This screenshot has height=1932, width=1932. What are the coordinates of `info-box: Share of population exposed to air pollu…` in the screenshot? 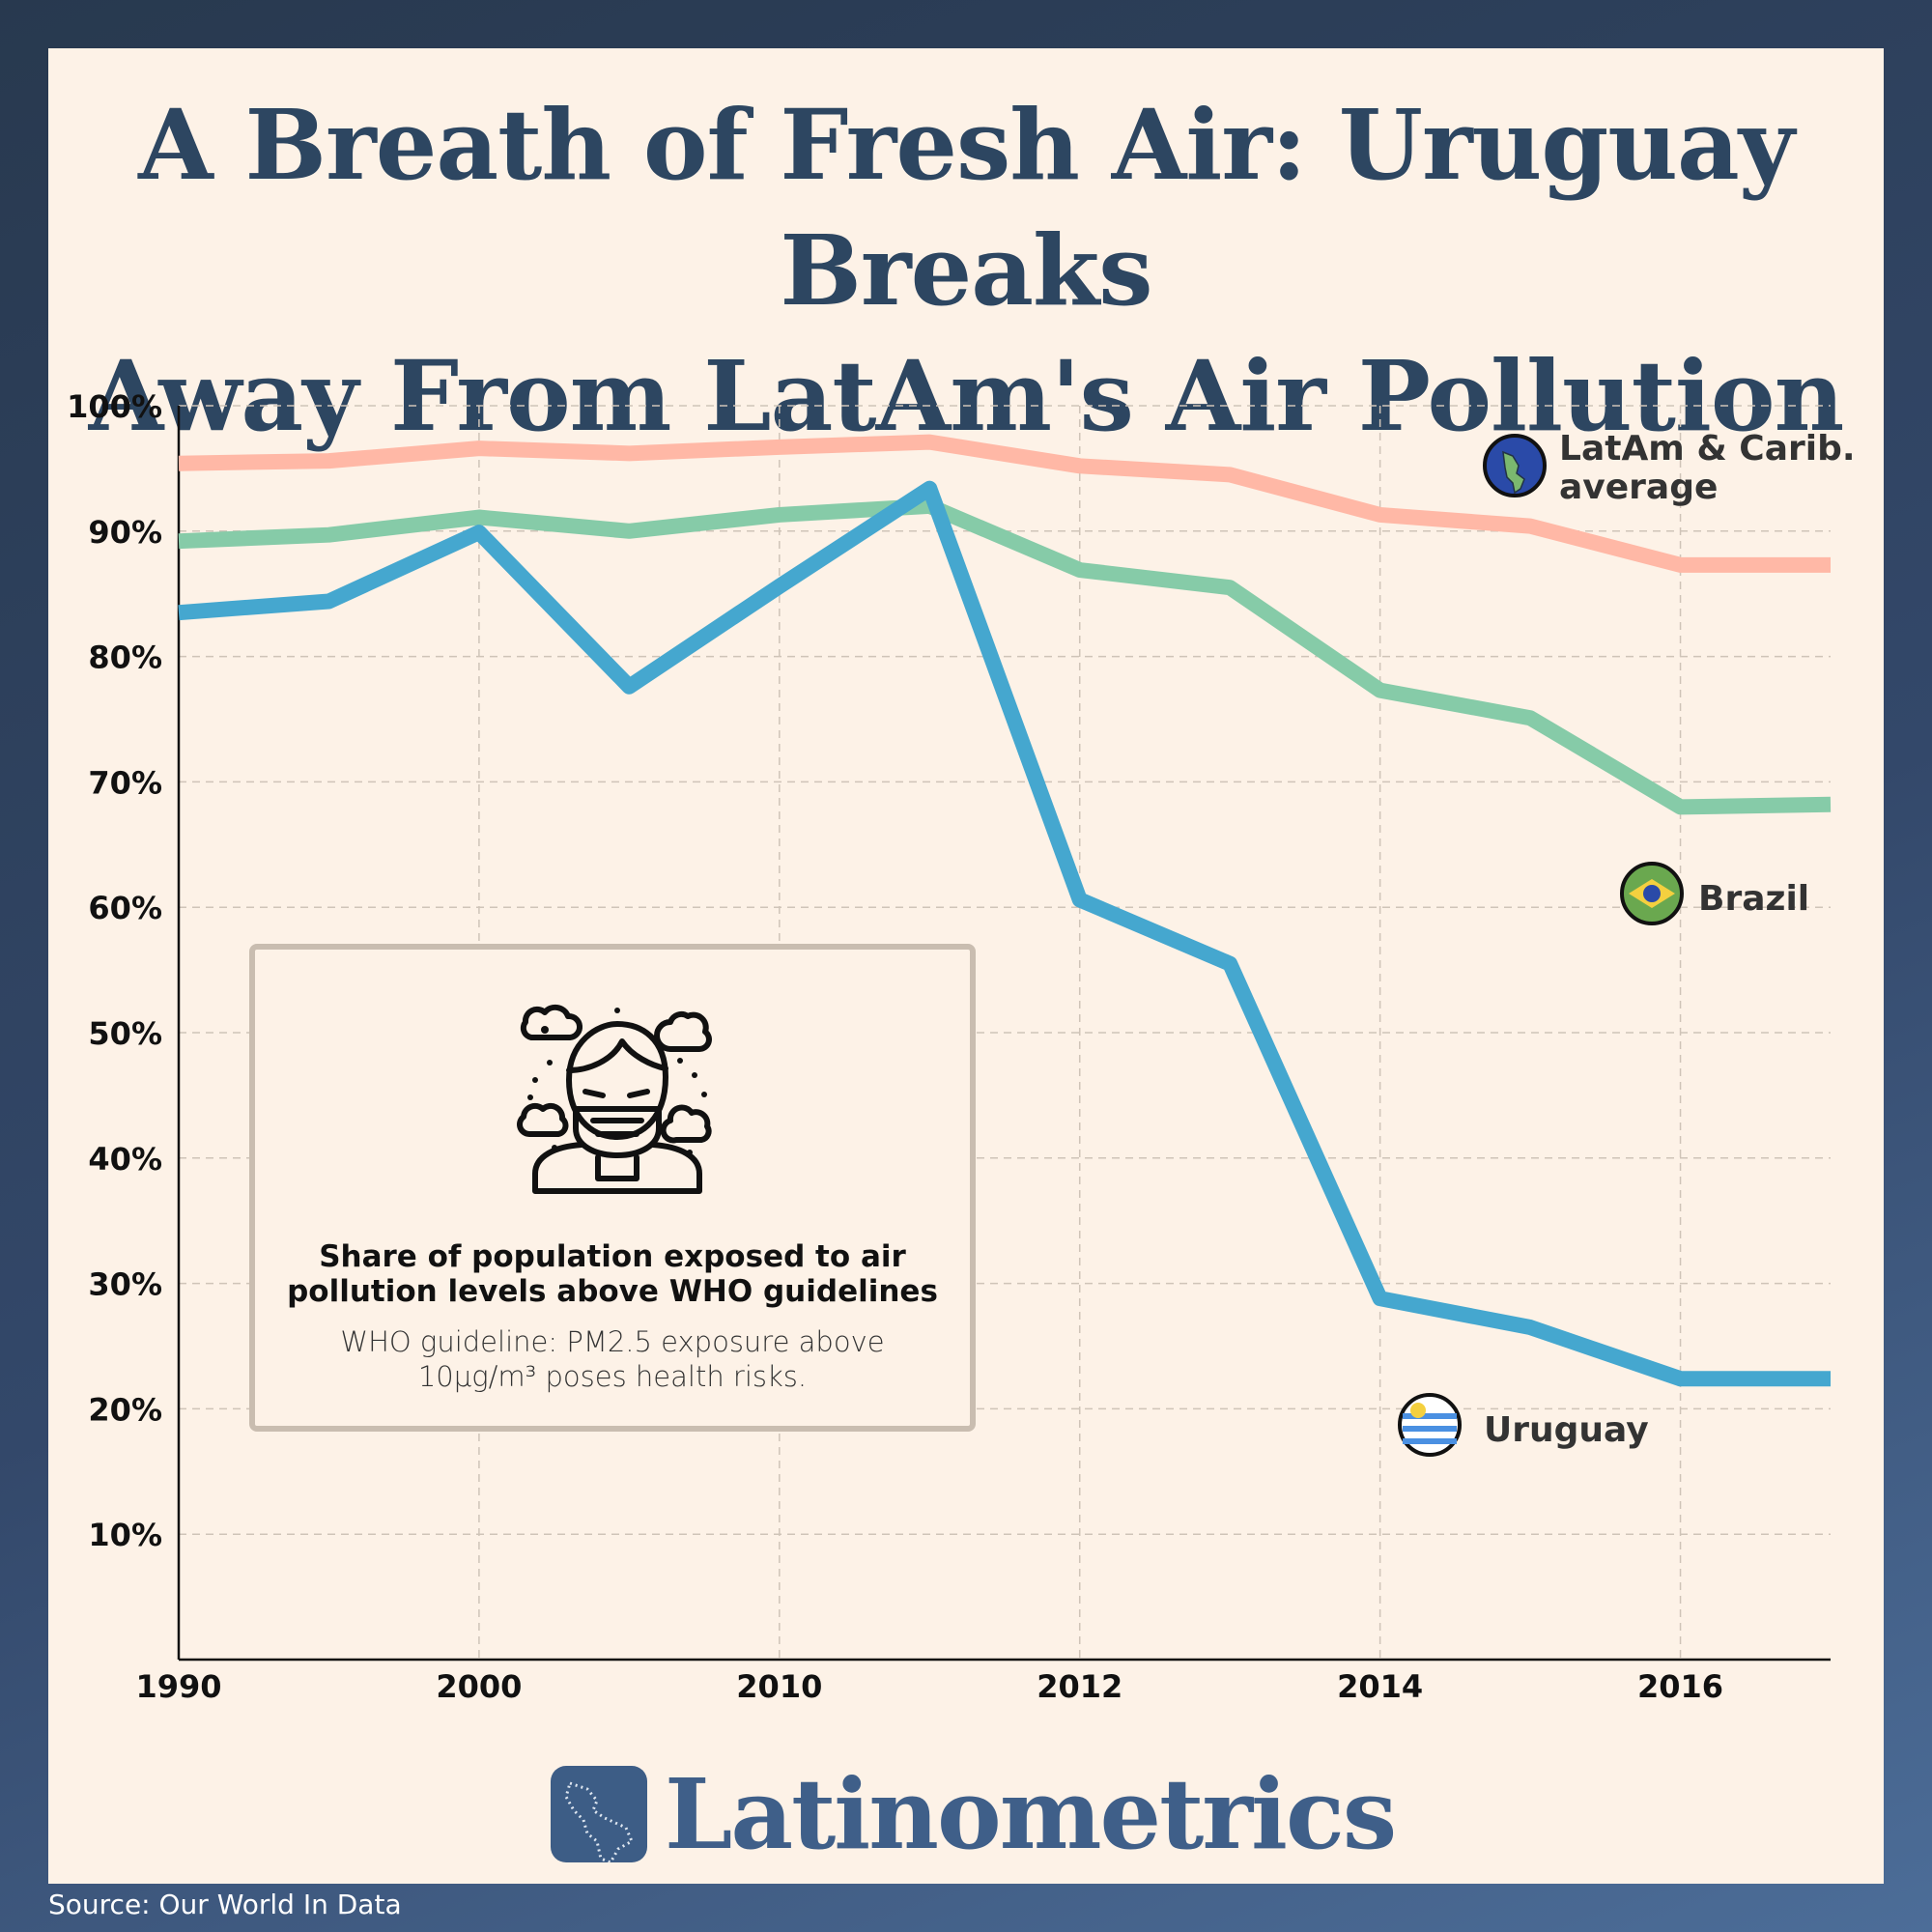 It's located at (612, 1188).